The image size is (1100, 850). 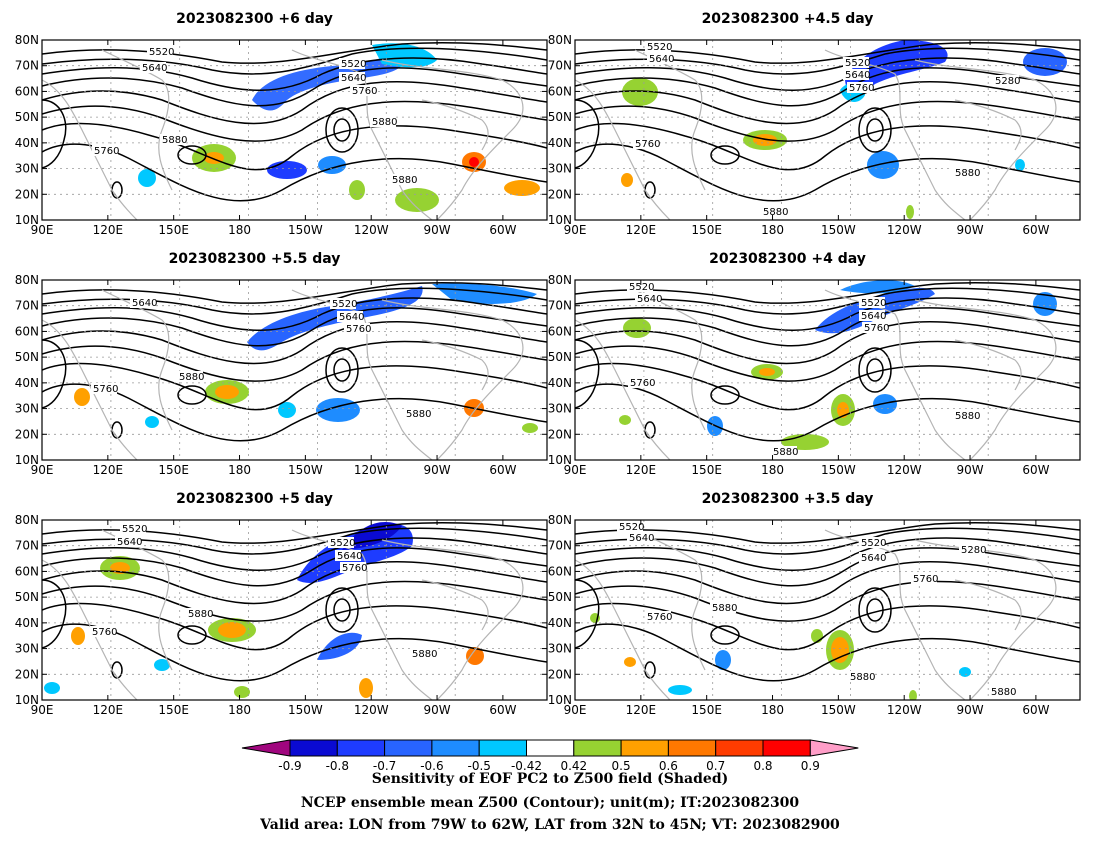 I want to click on contour-labels-4: 5520 5640 5520 5640 5760 5760 5880 5880, so click(x=803, y=369).